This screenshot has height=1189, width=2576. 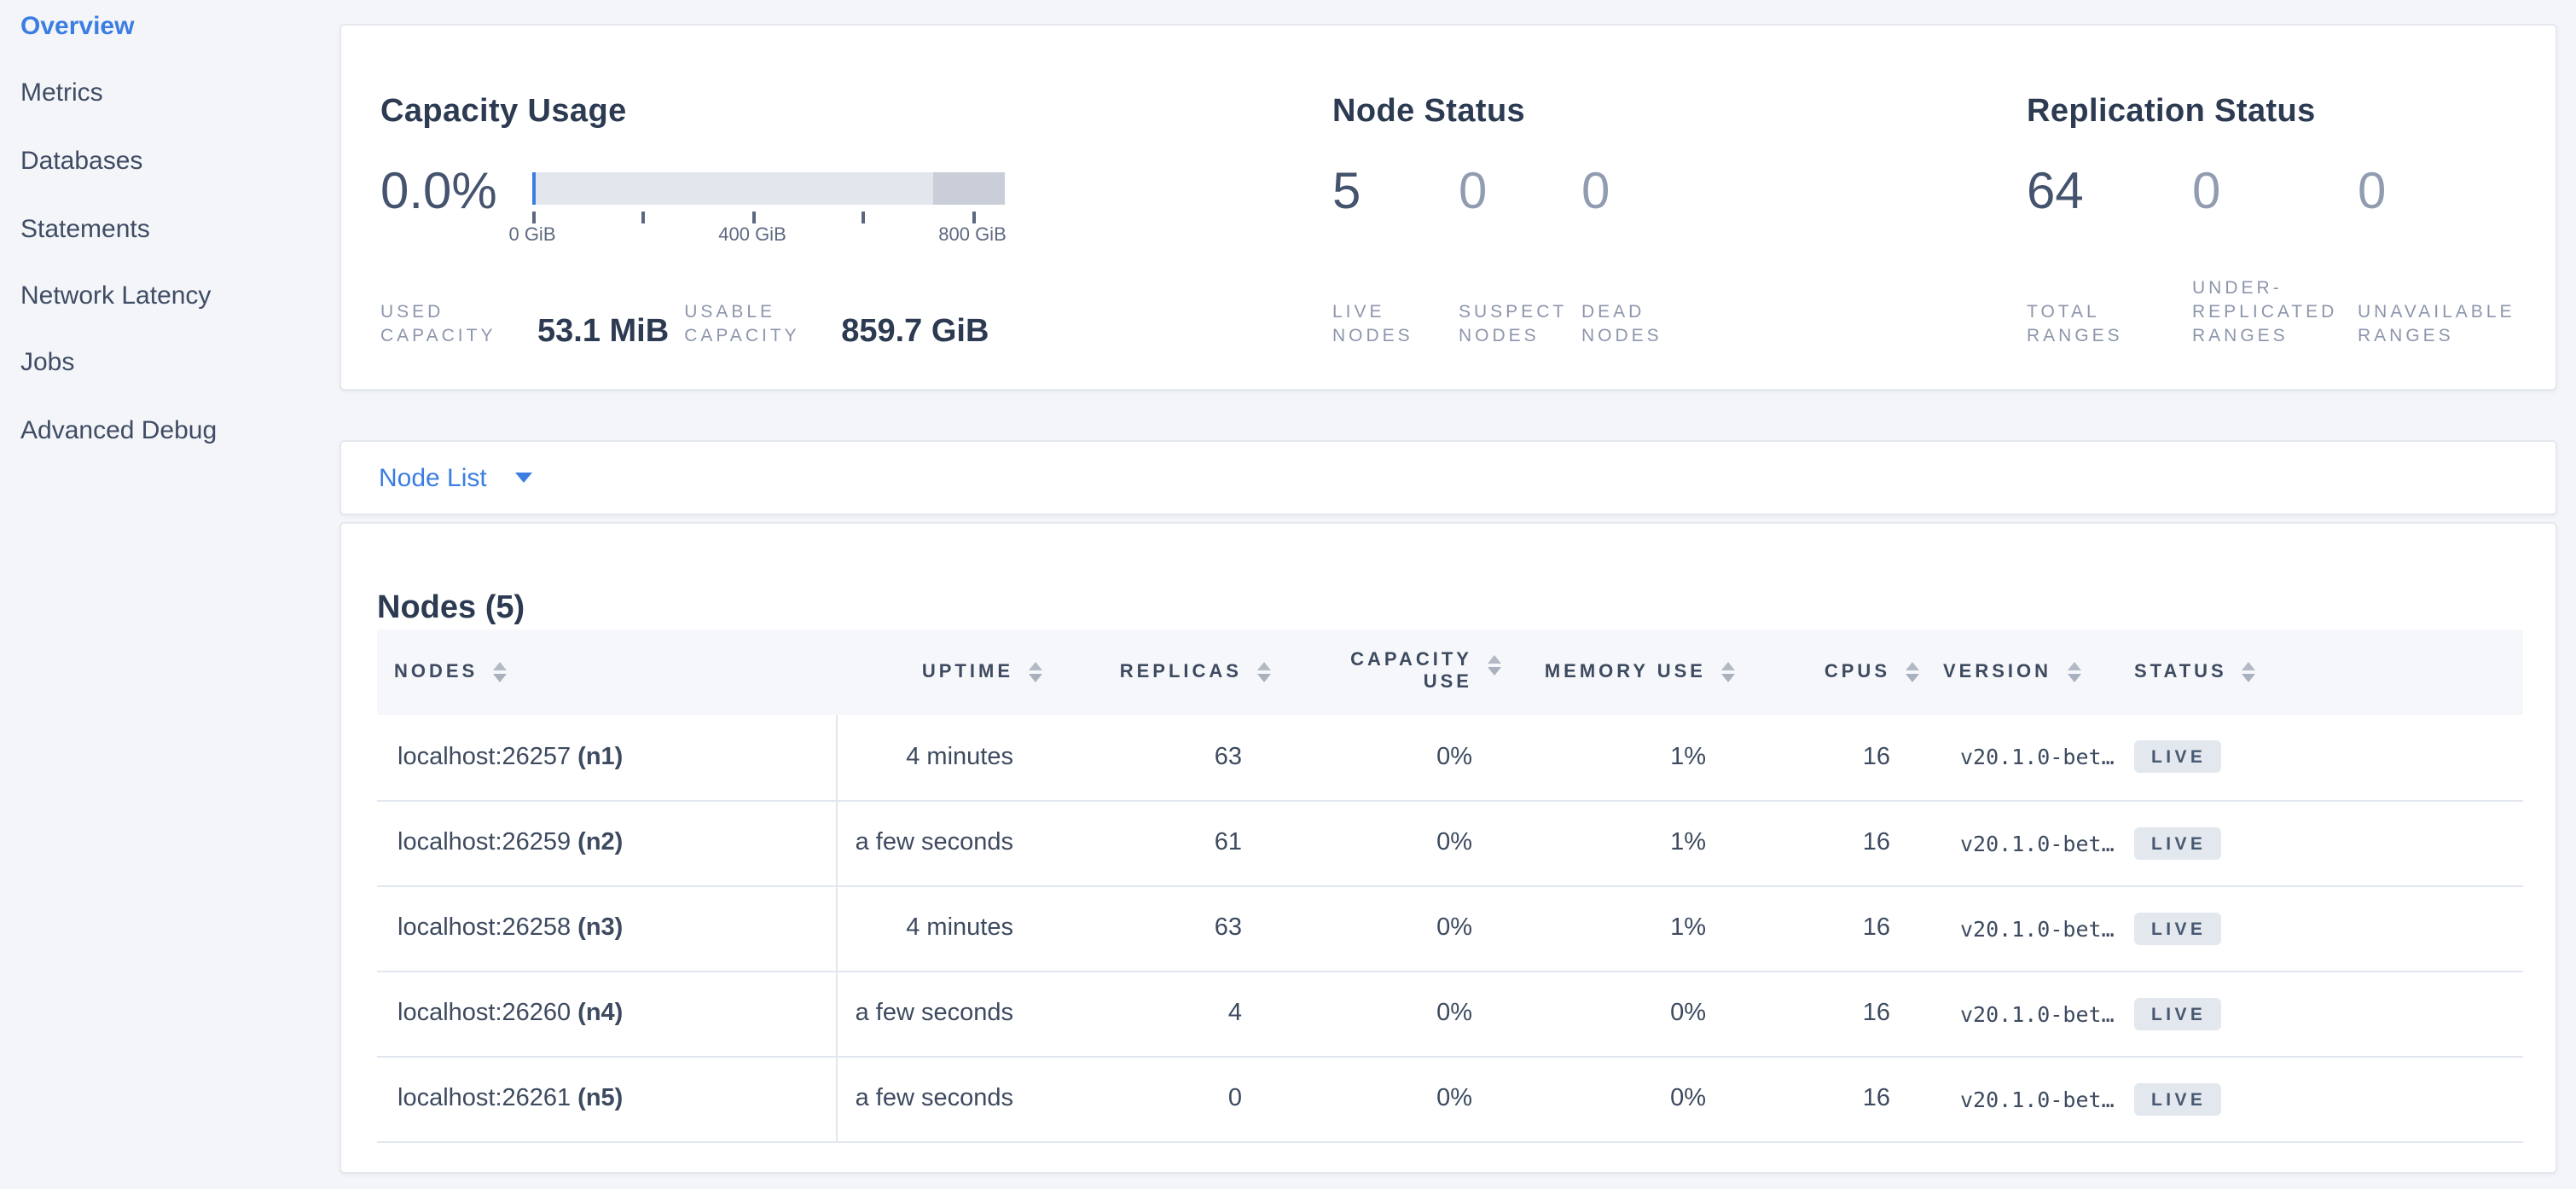 I want to click on total-ranges-label: TOTAL RANGES, so click(x=2075, y=324).